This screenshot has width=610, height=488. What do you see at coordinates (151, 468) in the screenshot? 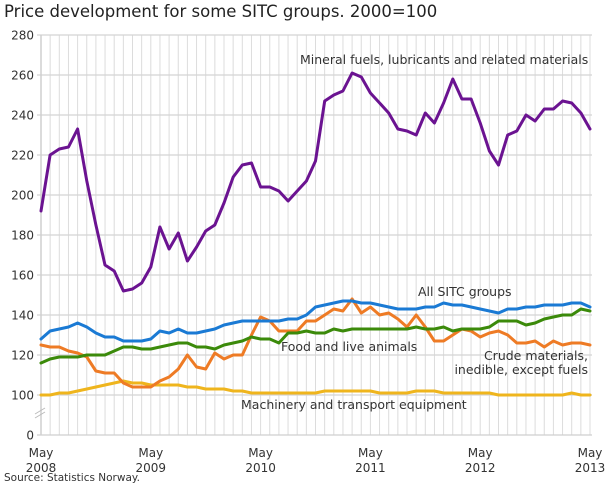
I see `x-tick-year: 2009` at bounding box center [151, 468].